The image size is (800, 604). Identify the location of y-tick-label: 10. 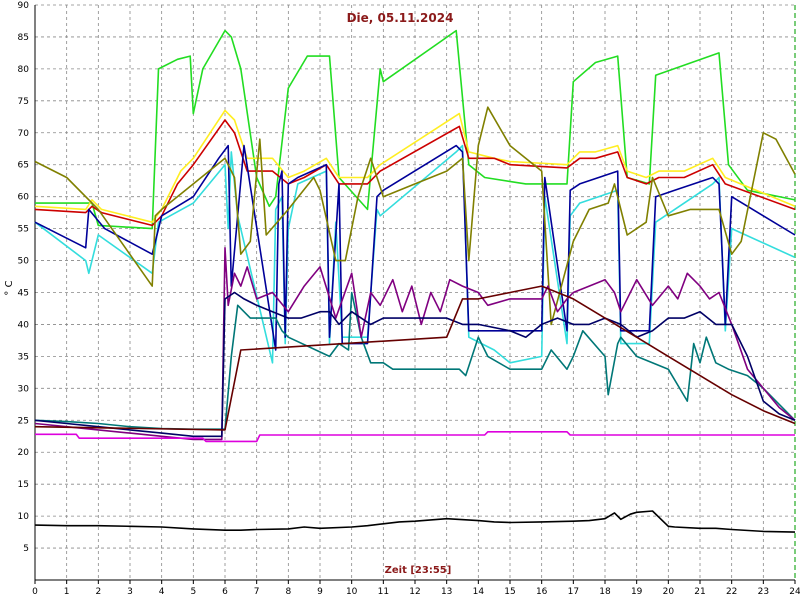
(24, 517).